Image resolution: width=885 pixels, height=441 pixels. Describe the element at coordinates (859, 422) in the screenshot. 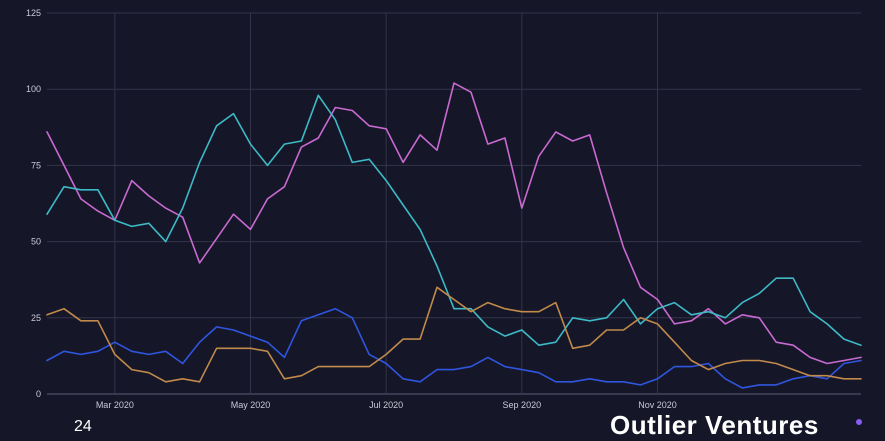

I see `brand-dot-icon` at that location.